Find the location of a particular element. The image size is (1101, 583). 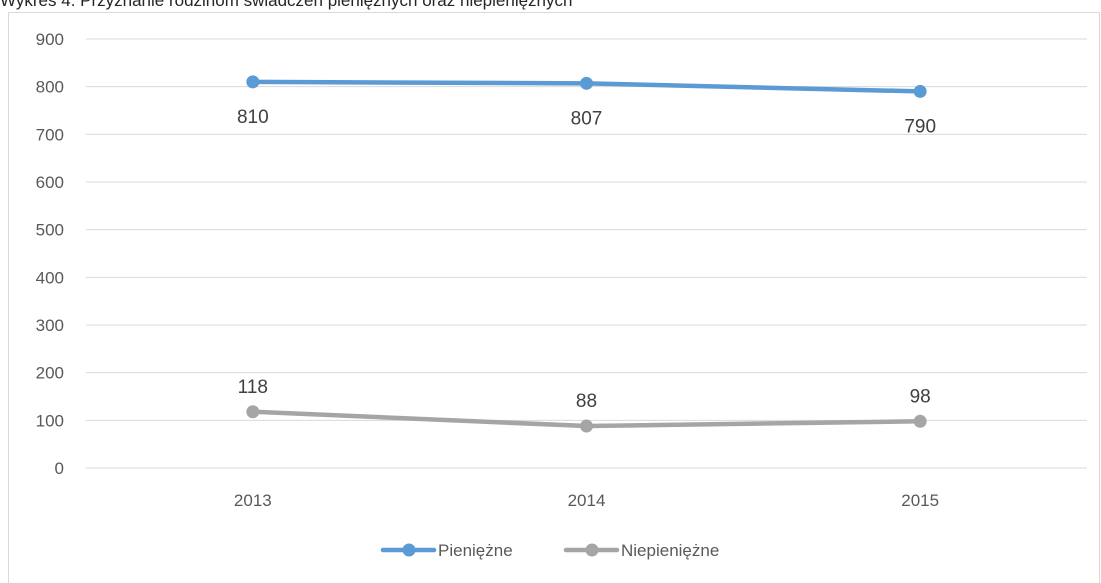

legend: Pieniężne Niepieniężne is located at coordinates (549, 550).